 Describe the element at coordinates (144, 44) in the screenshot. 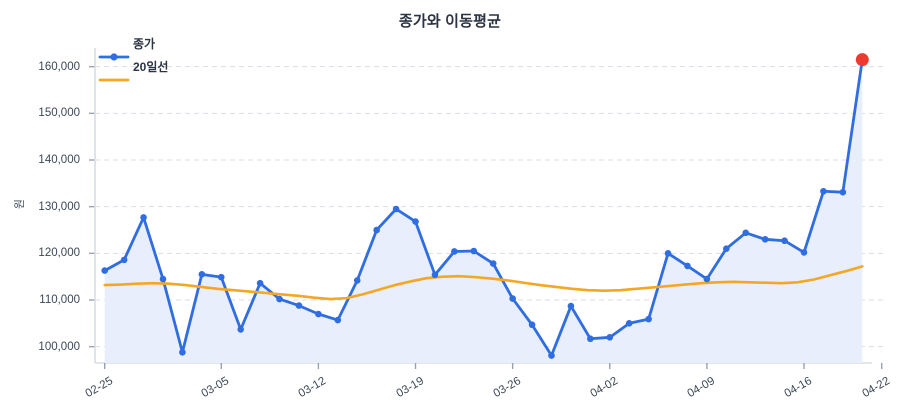

I see `legend-label-close: 종가` at that location.